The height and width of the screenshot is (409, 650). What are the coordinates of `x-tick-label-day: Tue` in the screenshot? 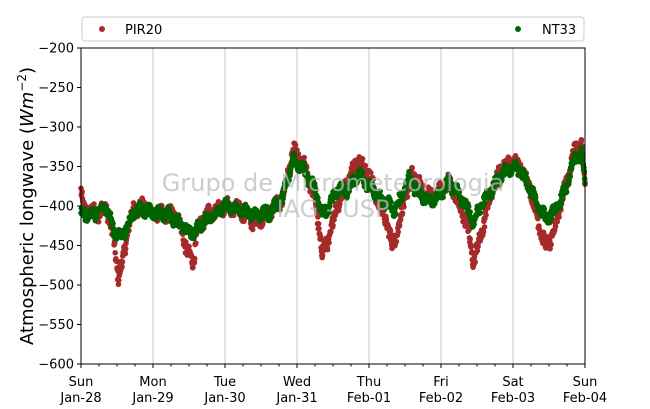 It's located at (224, 382).